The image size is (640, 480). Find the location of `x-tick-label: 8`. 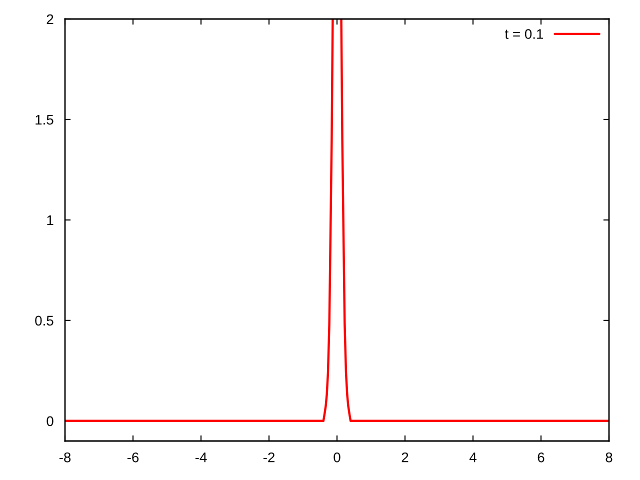

x-tick-label: 8 is located at coordinates (609, 457).